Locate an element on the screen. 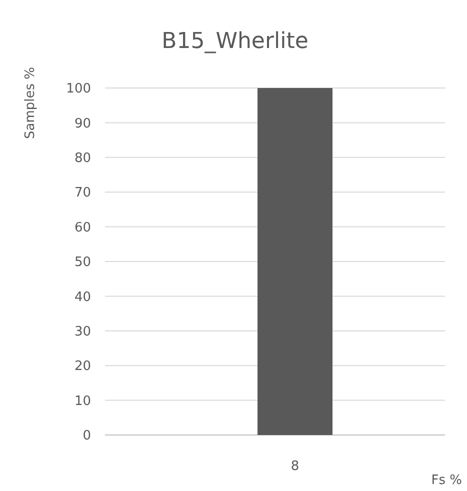 The image size is (467, 491). chart-title: B15_Wherlite is located at coordinates (235, 41).